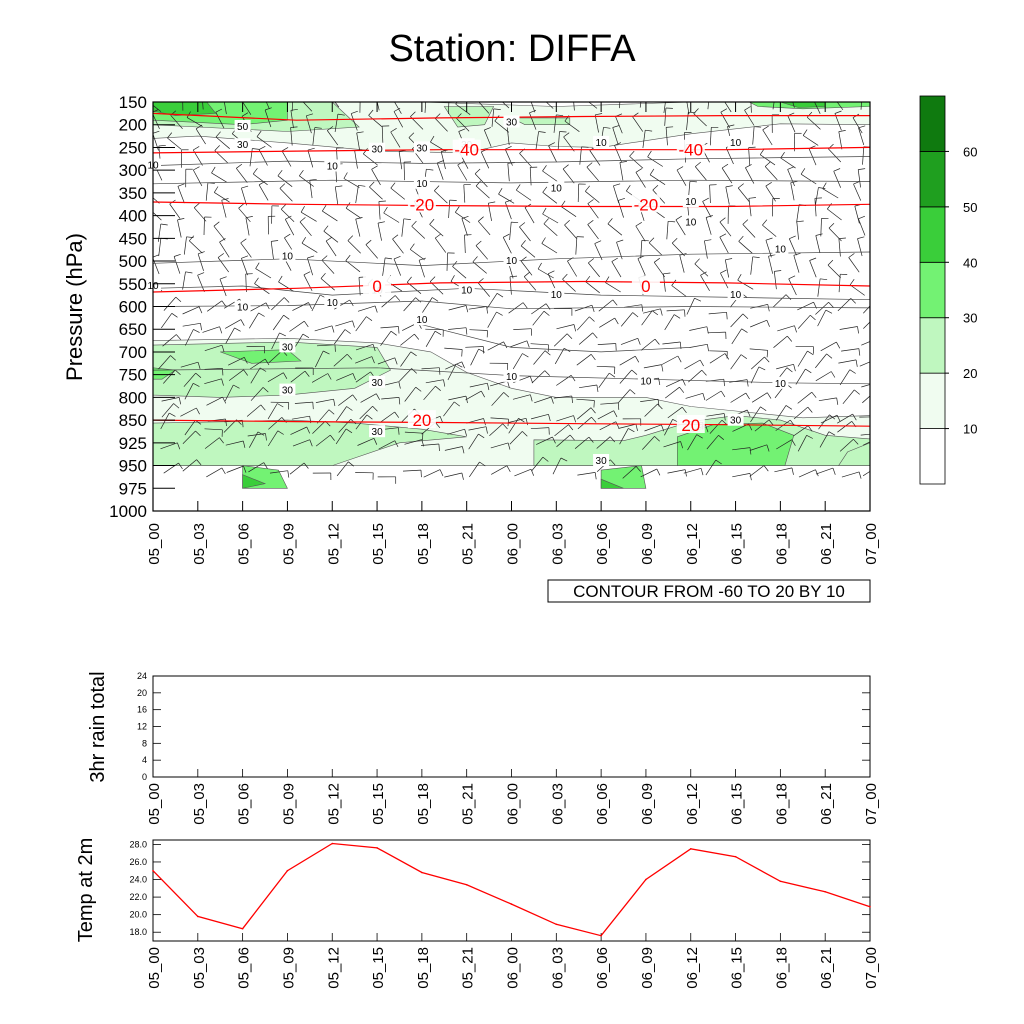 This screenshot has width=1024, height=1024. I want to click on x-tick-label: 05_12, so click(333, 968).